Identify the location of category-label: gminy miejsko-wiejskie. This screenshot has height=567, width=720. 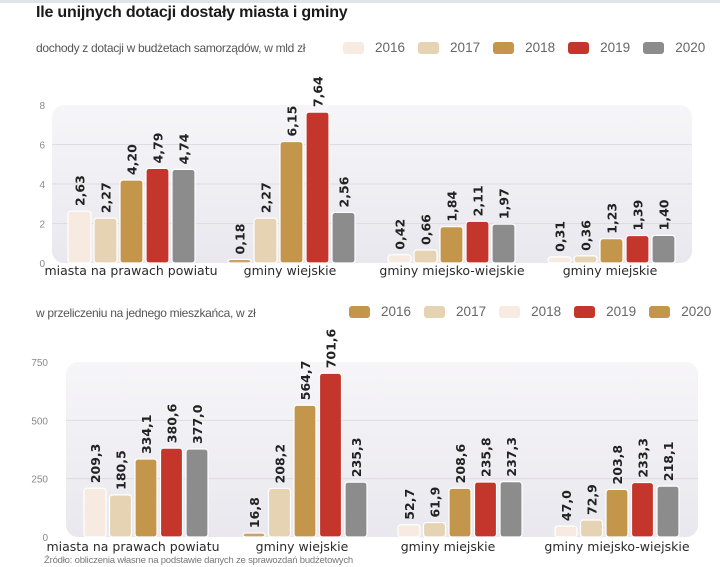
(451, 270).